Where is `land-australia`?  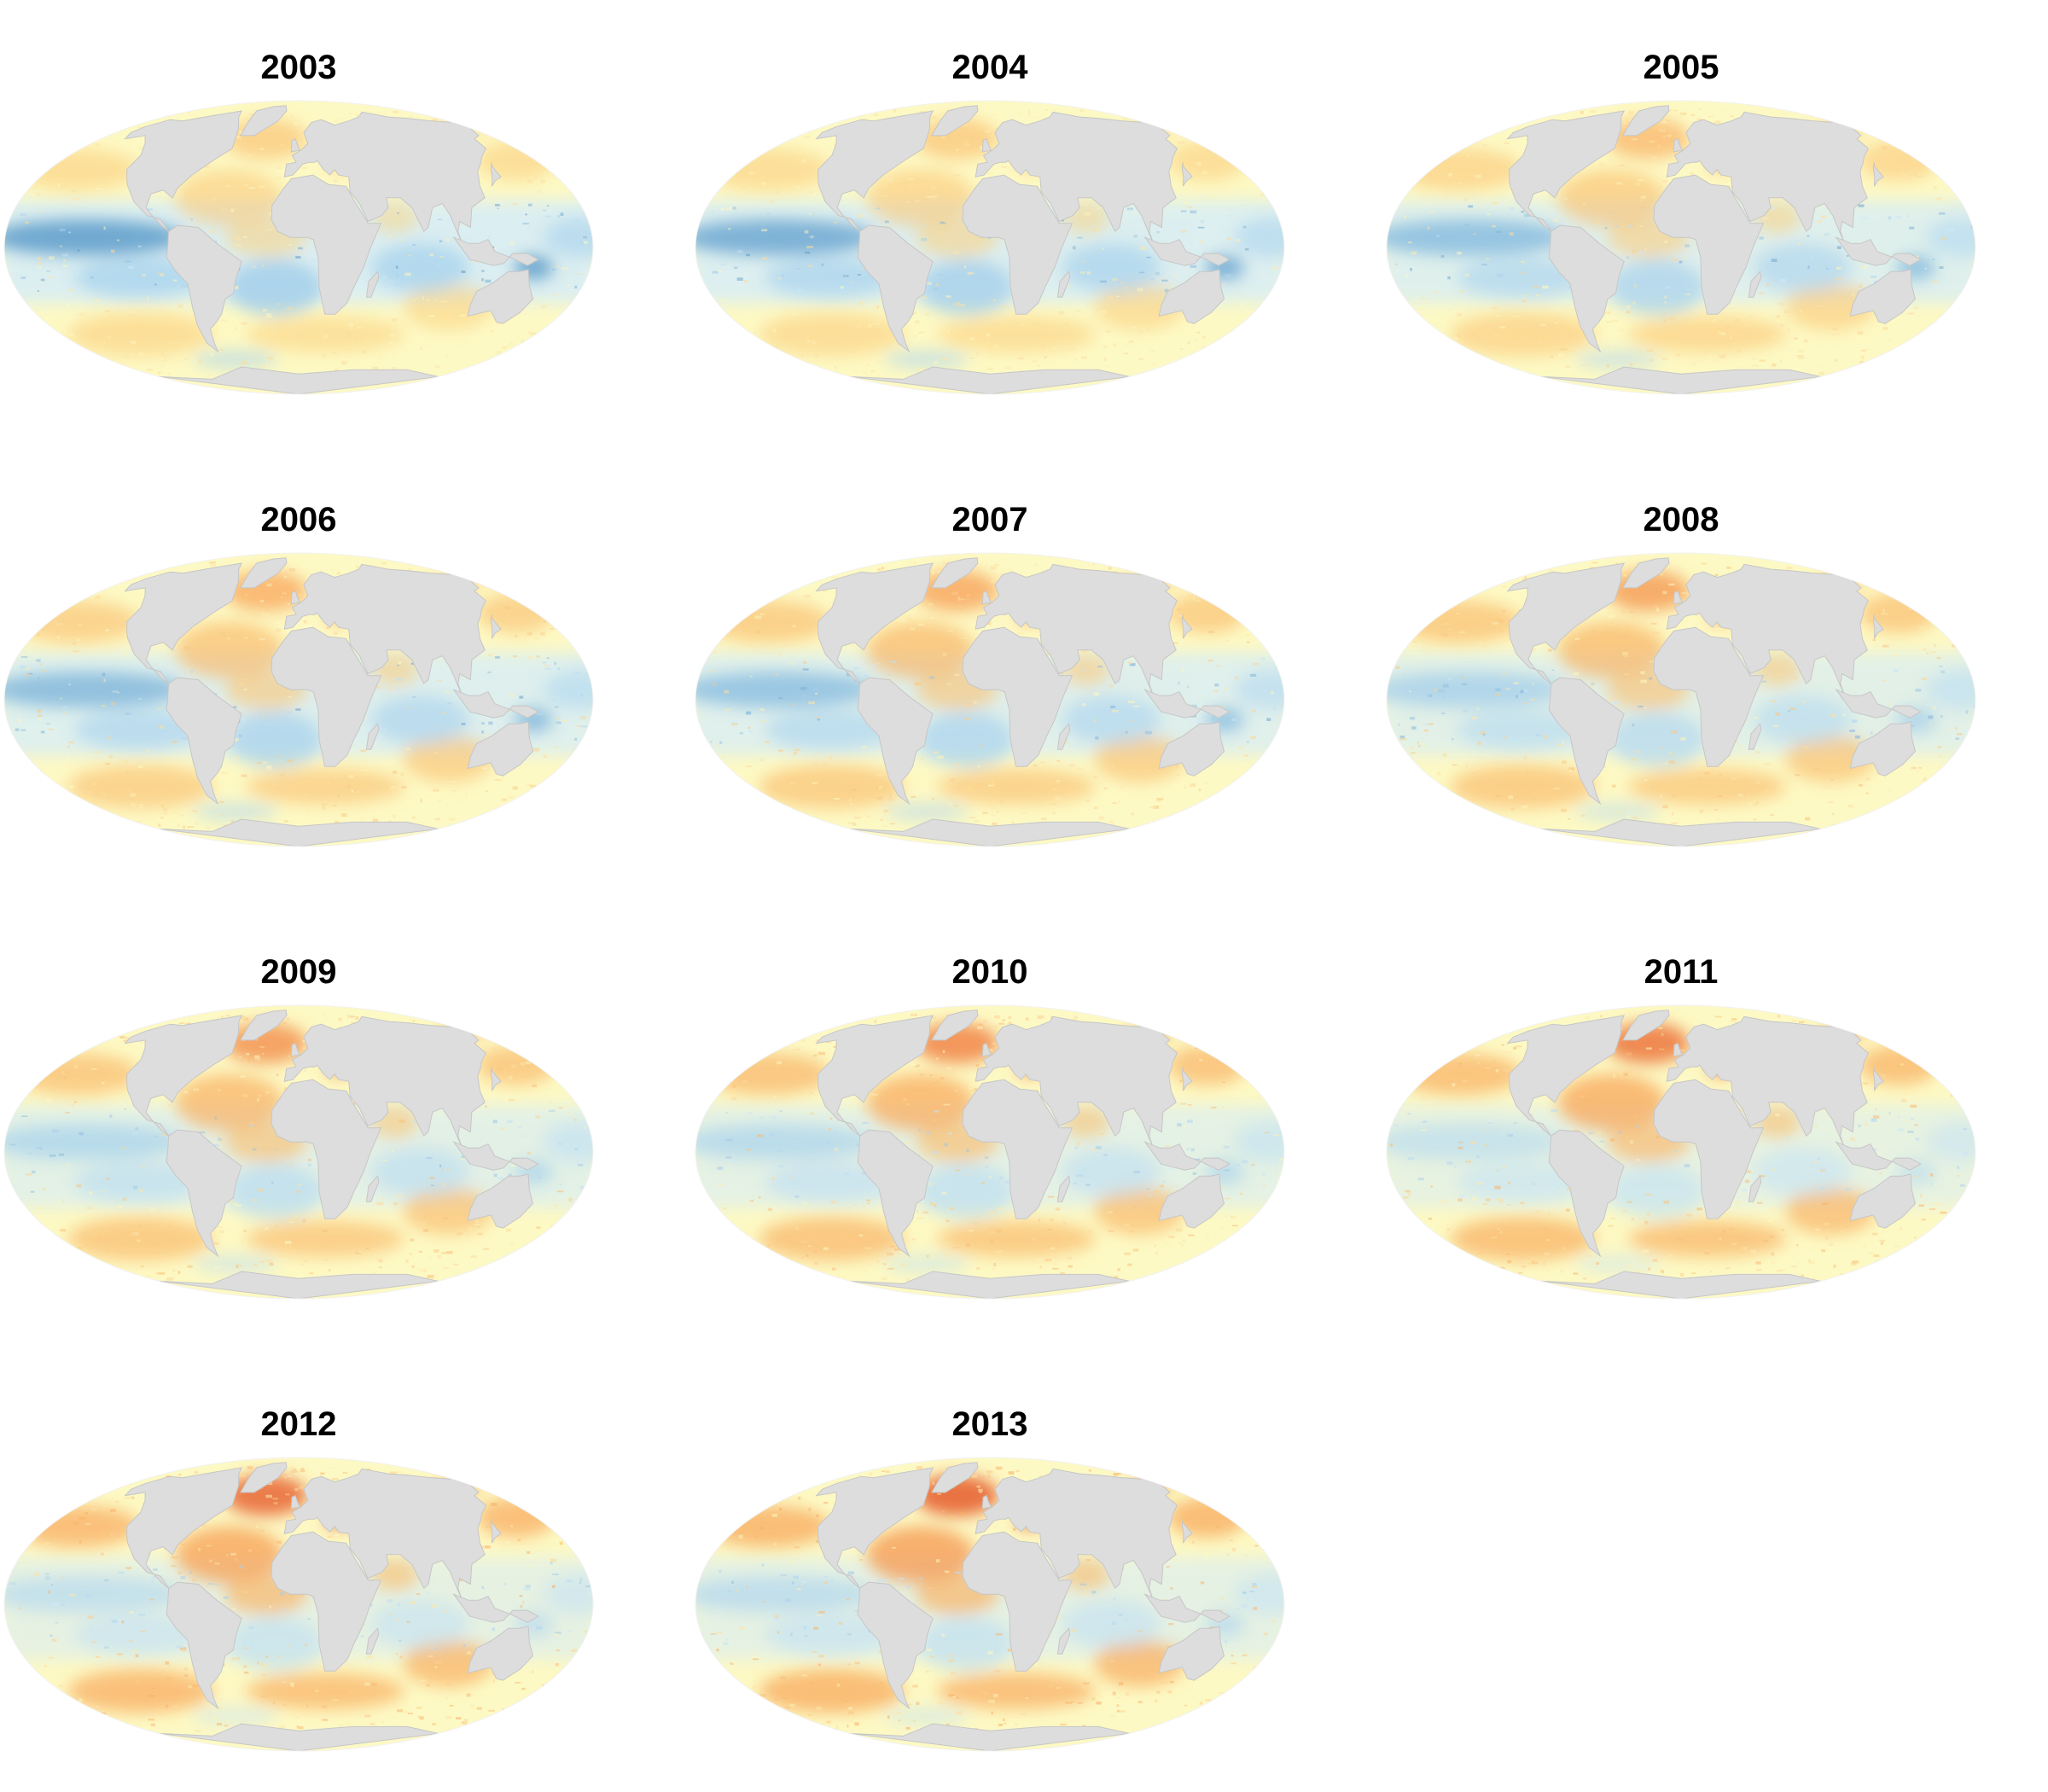
land-australia is located at coordinates (1883, 1201).